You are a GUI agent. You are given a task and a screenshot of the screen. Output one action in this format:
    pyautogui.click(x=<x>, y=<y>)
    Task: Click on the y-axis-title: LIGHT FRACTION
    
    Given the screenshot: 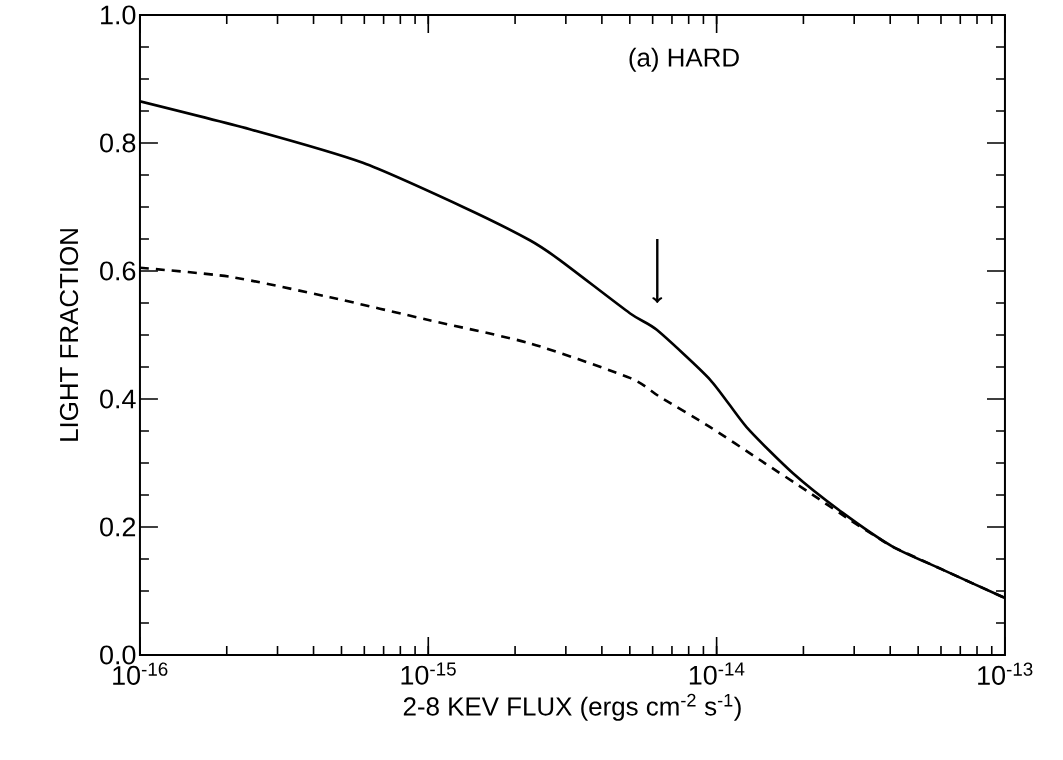 What is the action you would take?
    pyautogui.click(x=69, y=335)
    